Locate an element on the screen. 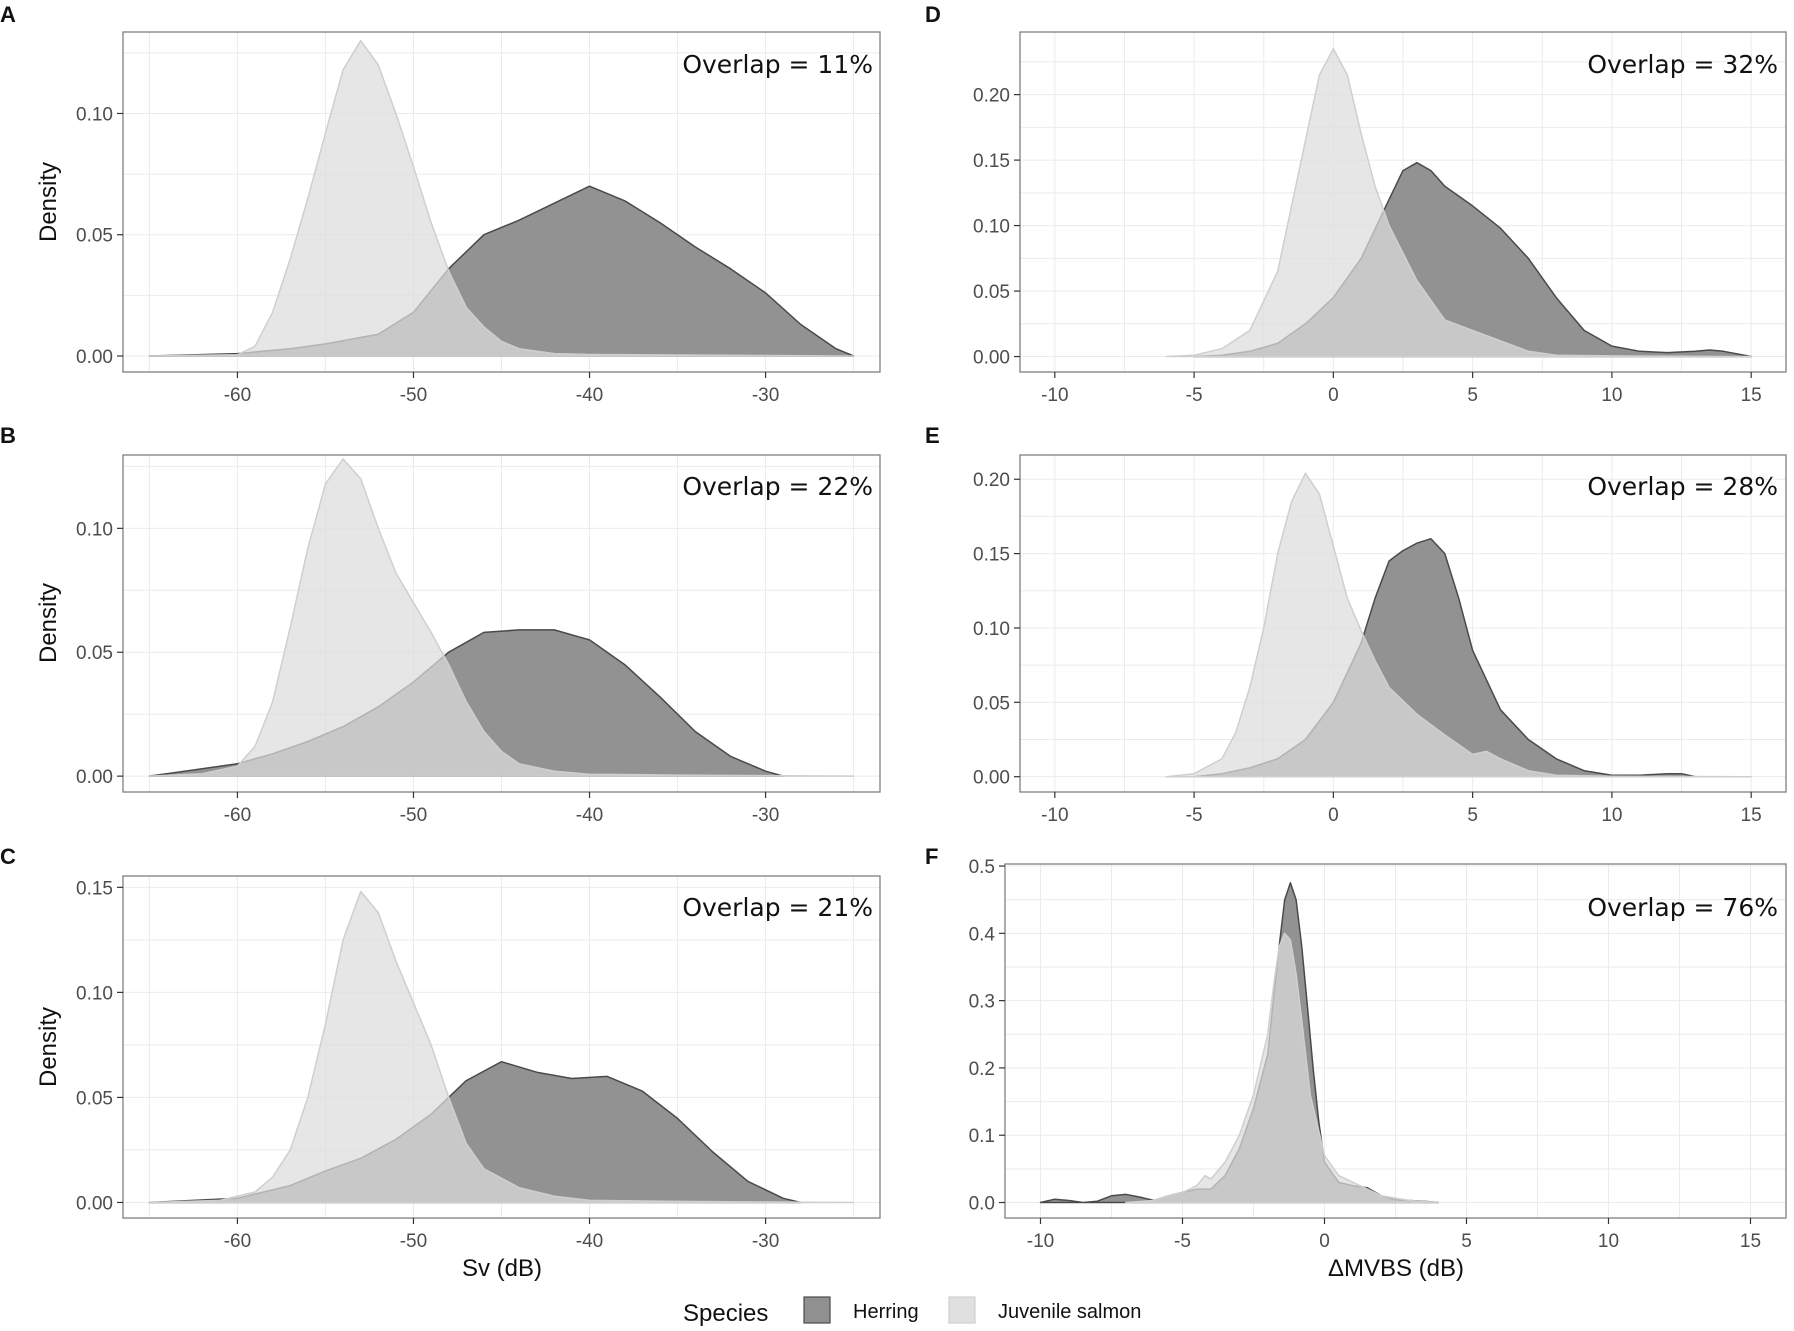  y-tick-label: 0.5 is located at coordinates (982, 867).